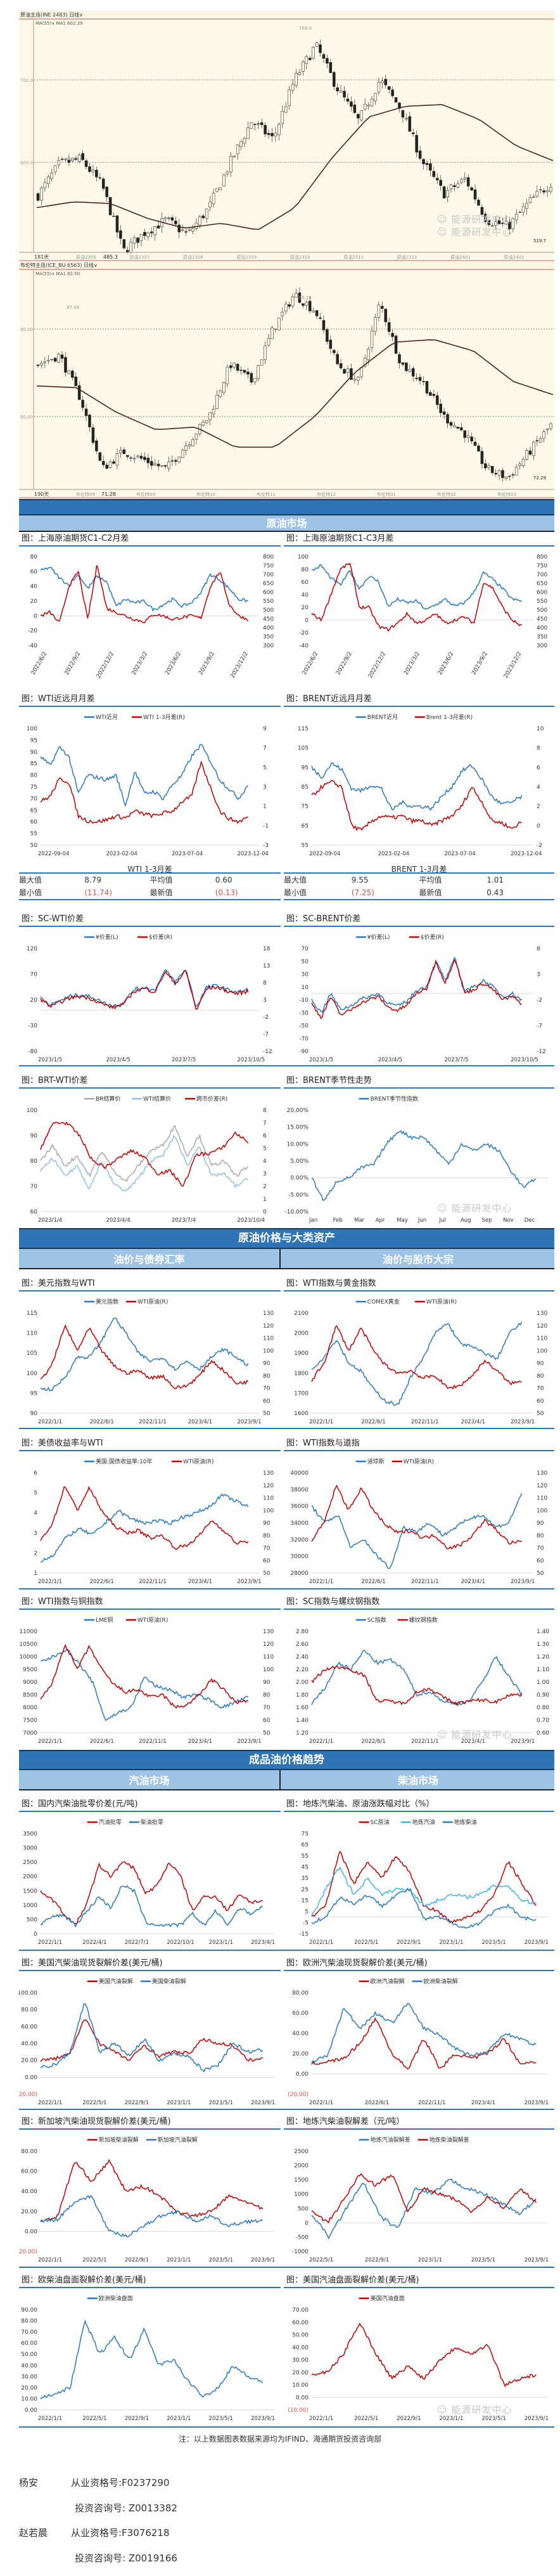  Describe the element at coordinates (542, 628) in the screenshot. I see `tick-label: 400` at that location.